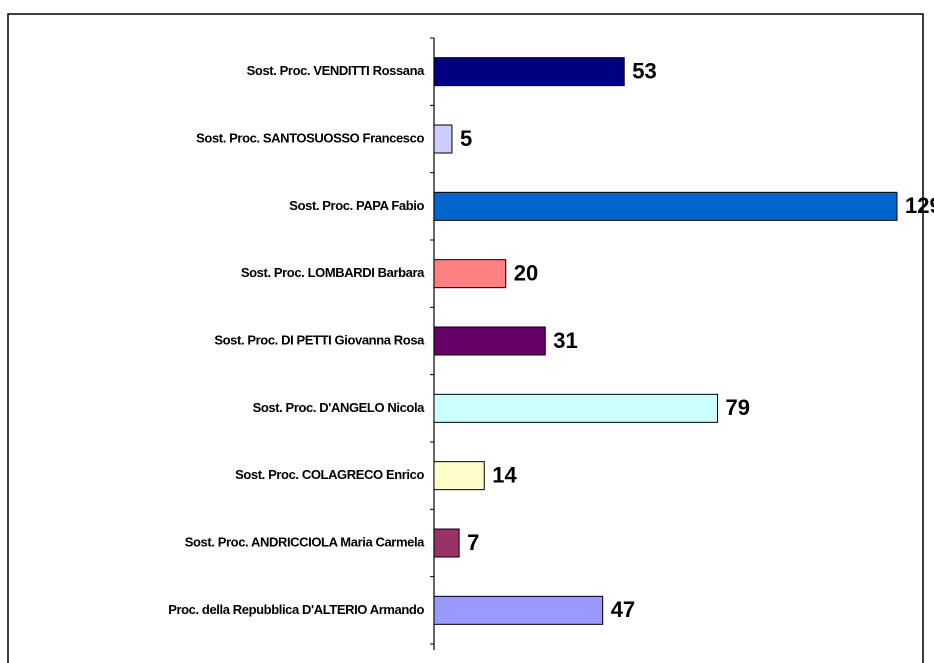 This screenshot has height=663, width=934. Describe the element at coordinates (526, 272) in the screenshot. I see `value-label: 20` at that location.